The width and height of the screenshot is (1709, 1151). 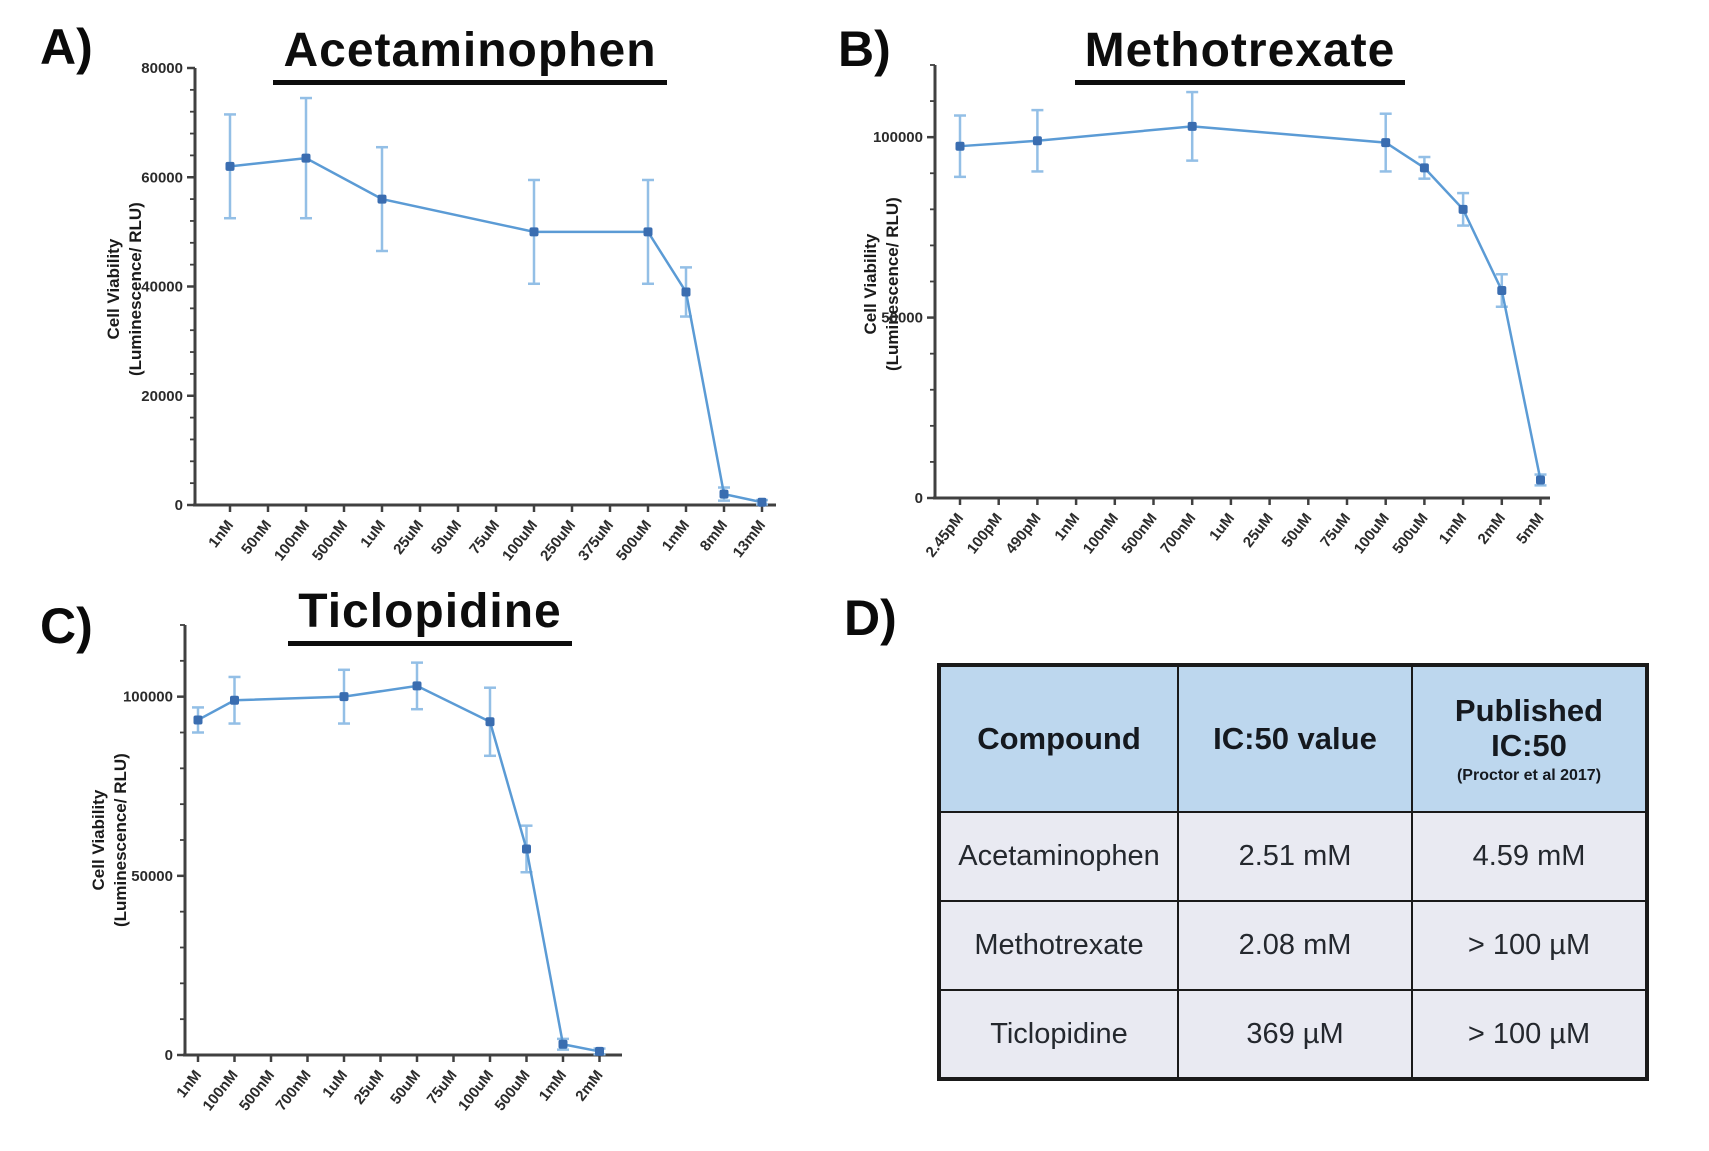 I want to click on x-tick-label: 490pM, so click(x=1023, y=533).